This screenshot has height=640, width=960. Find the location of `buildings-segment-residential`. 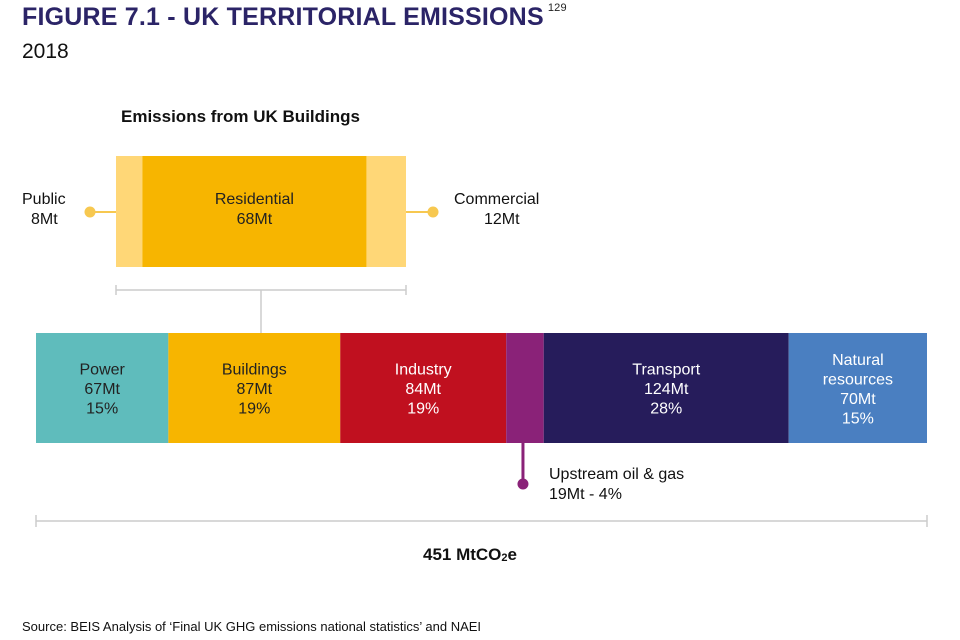

buildings-segment-residential is located at coordinates (254, 211).